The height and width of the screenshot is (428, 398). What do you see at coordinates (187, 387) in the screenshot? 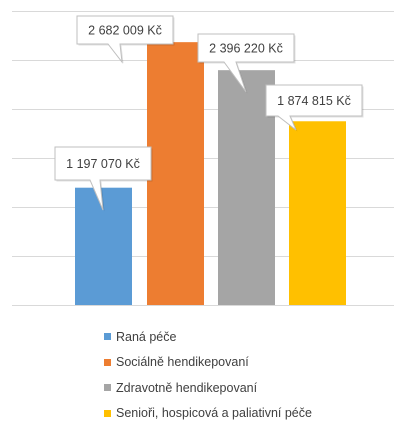
I see `legend-label: Zdravotně hendikepovaní` at bounding box center [187, 387].